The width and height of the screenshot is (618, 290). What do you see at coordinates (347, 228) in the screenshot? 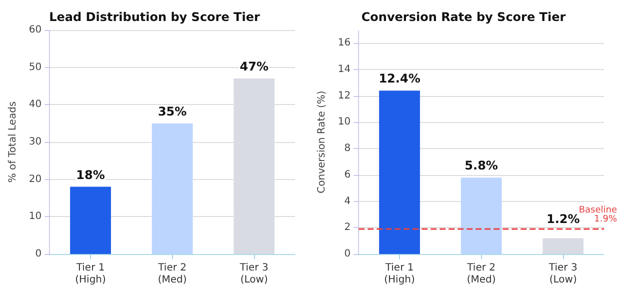
I see `y-tick-label: 2` at bounding box center [347, 228].